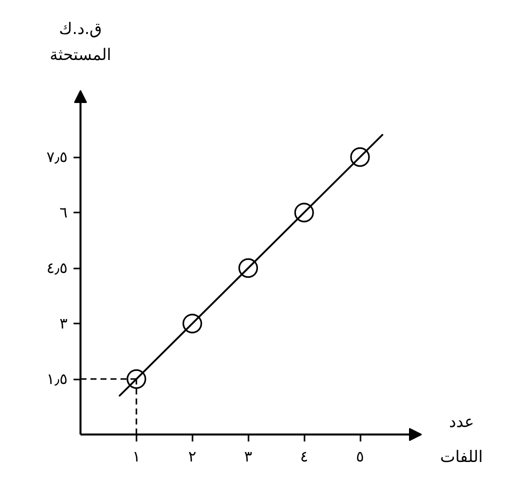 The height and width of the screenshot is (497, 514). I want to click on x-tick-label: ١, so click(136, 457).